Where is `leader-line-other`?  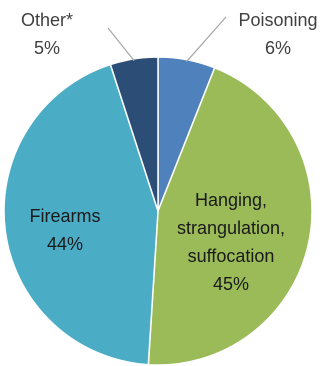
leader-line-other is located at coordinates (121, 44).